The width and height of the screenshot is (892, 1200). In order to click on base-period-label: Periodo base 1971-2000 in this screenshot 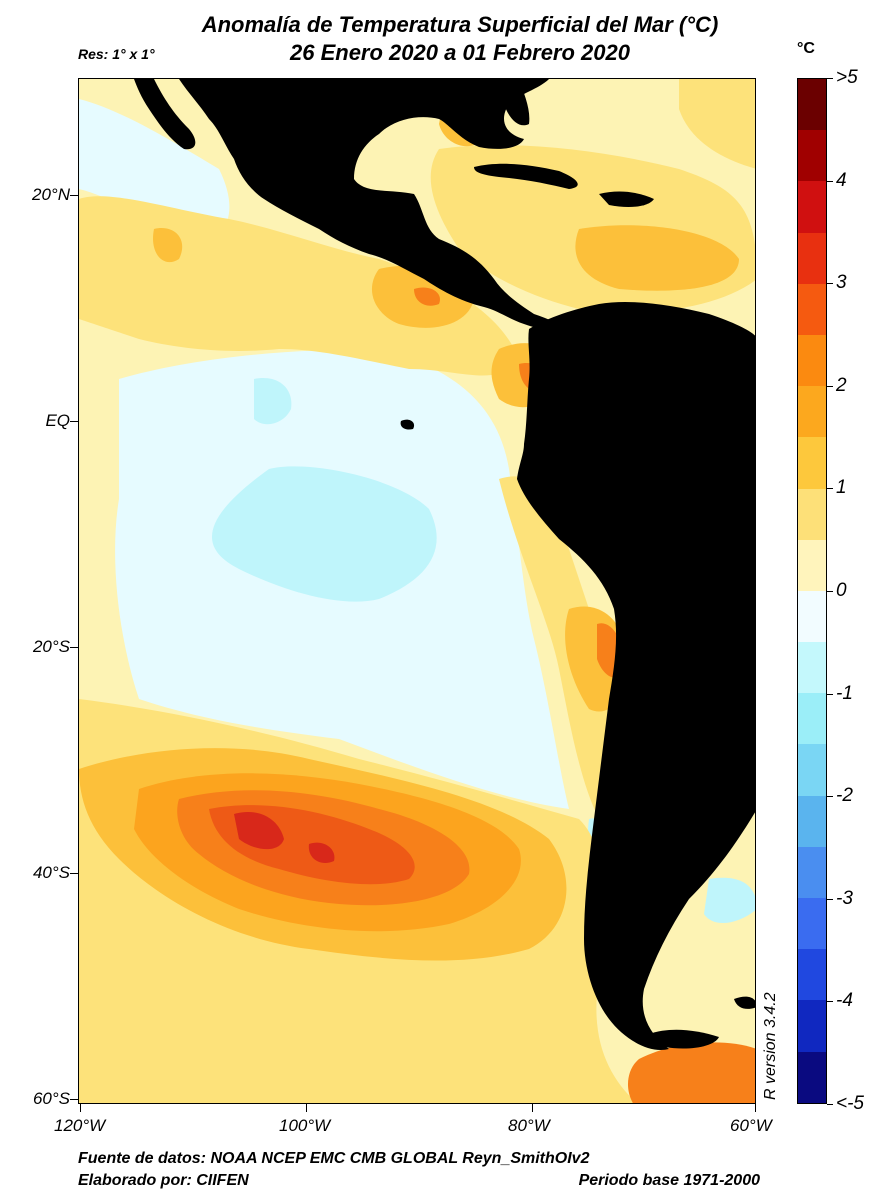, I will do `click(669, 1180)`.